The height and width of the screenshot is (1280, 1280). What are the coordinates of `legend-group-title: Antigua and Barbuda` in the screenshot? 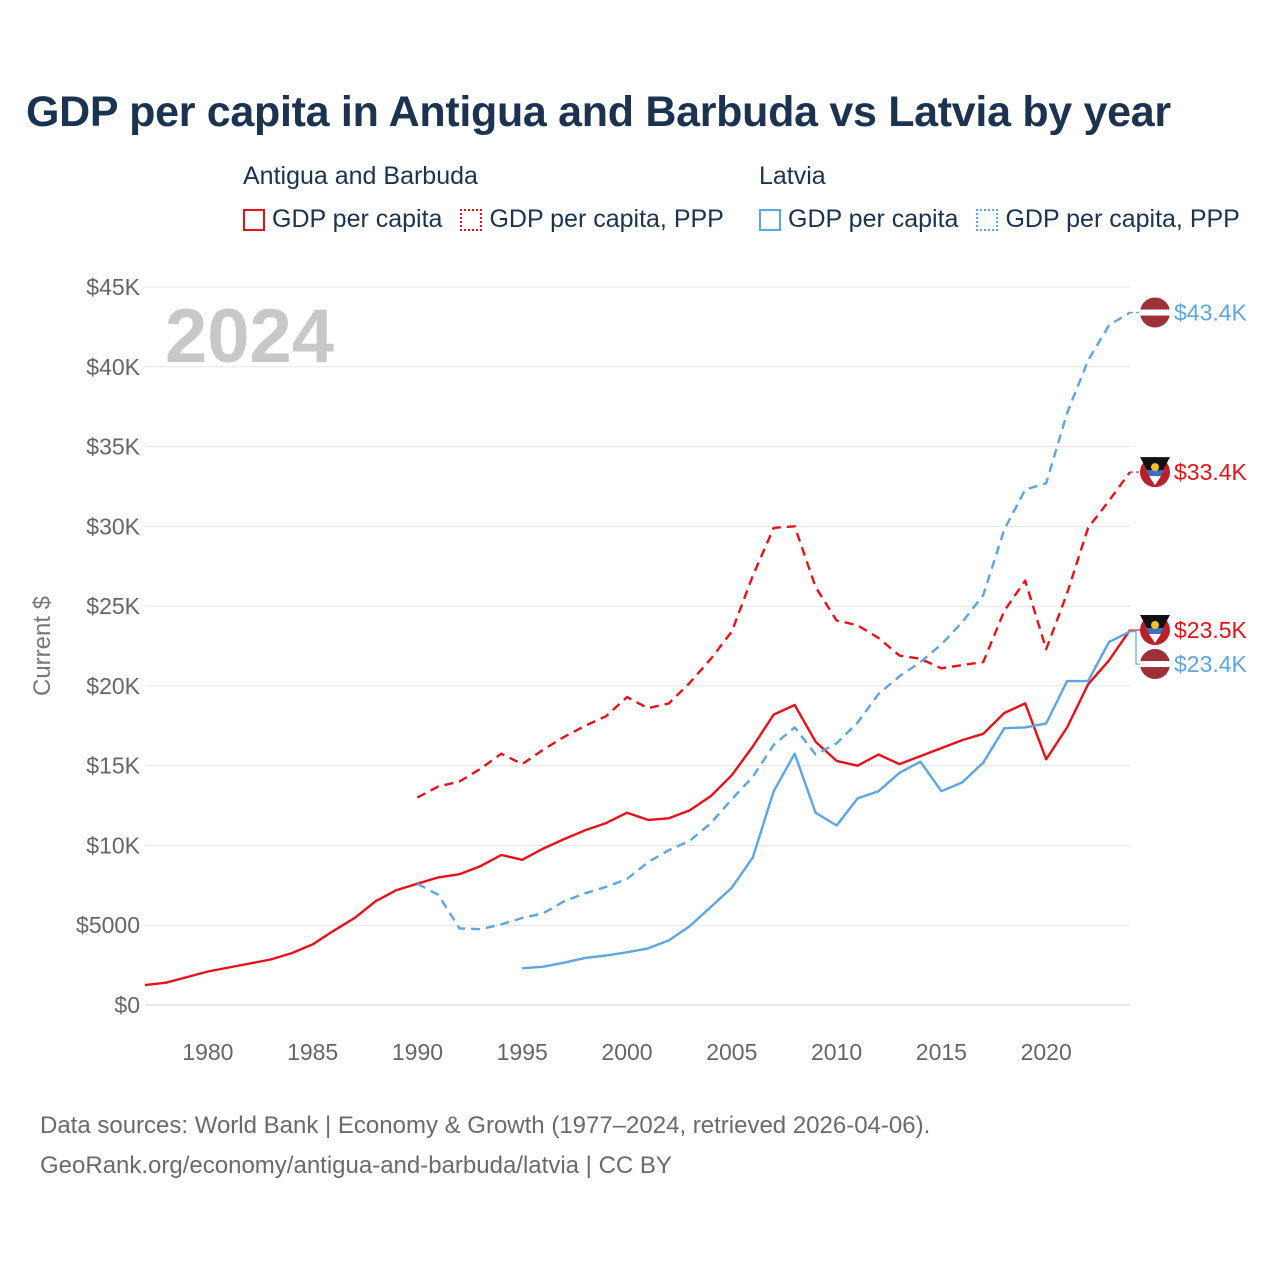 It's located at (360, 176).